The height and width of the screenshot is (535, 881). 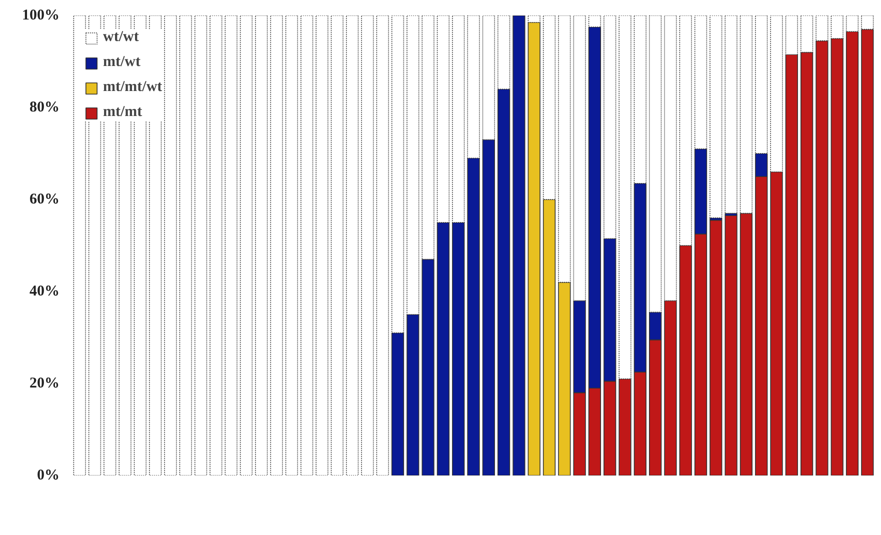 What do you see at coordinates (132, 87) in the screenshot?
I see `legend-label: mt/mt/wt` at bounding box center [132, 87].